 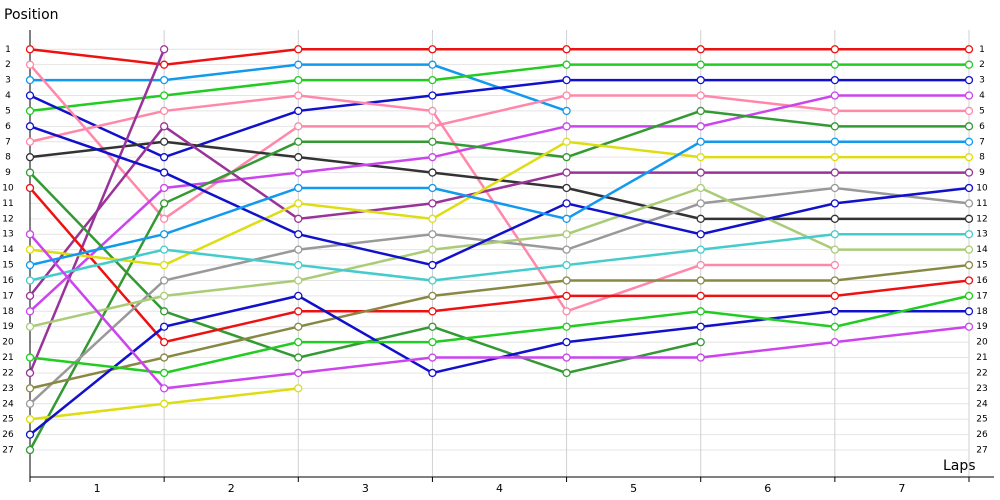 What do you see at coordinates (982, 50) in the screenshot?
I see `y-tick-label-right: 1` at bounding box center [982, 50].